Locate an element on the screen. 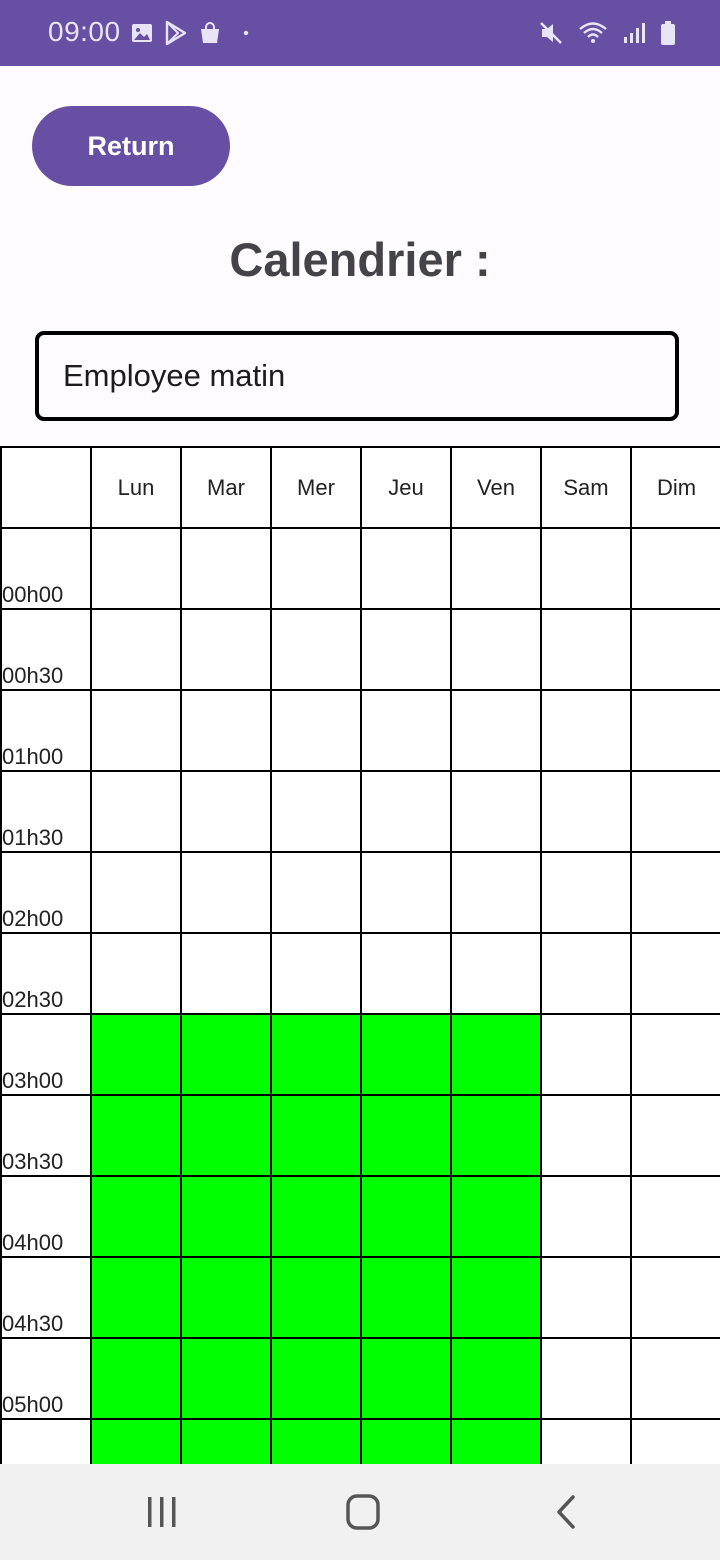 This screenshot has height=1560, width=720. day-header-ven: Ven is located at coordinates (496, 487).